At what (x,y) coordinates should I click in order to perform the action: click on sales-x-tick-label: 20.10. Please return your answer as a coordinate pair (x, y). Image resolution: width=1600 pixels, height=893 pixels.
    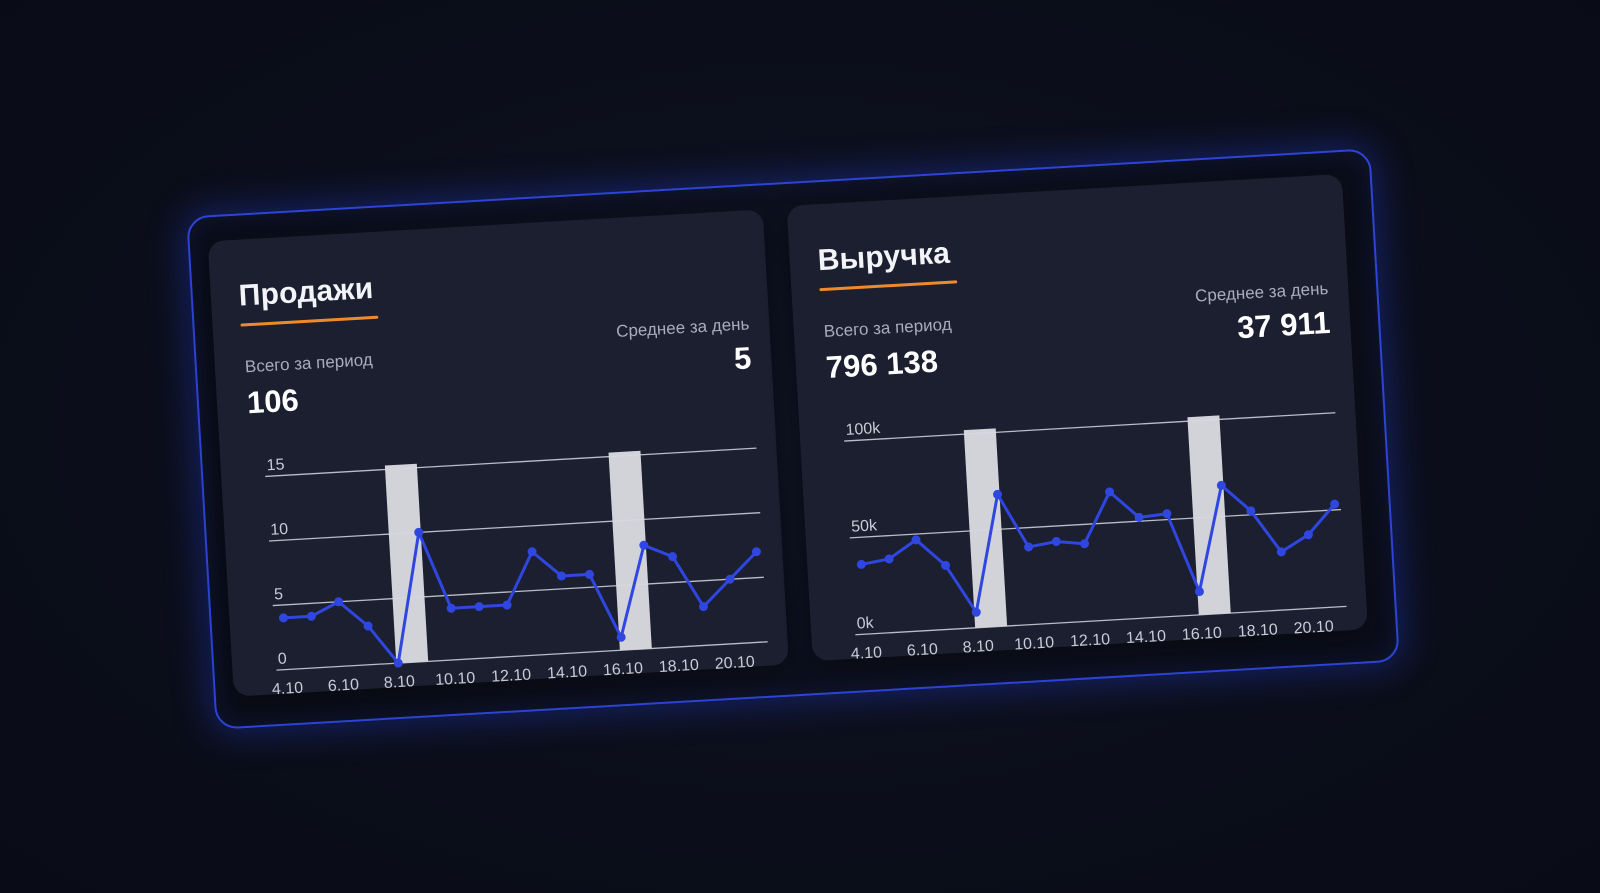
    Looking at the image, I should click on (734, 663).